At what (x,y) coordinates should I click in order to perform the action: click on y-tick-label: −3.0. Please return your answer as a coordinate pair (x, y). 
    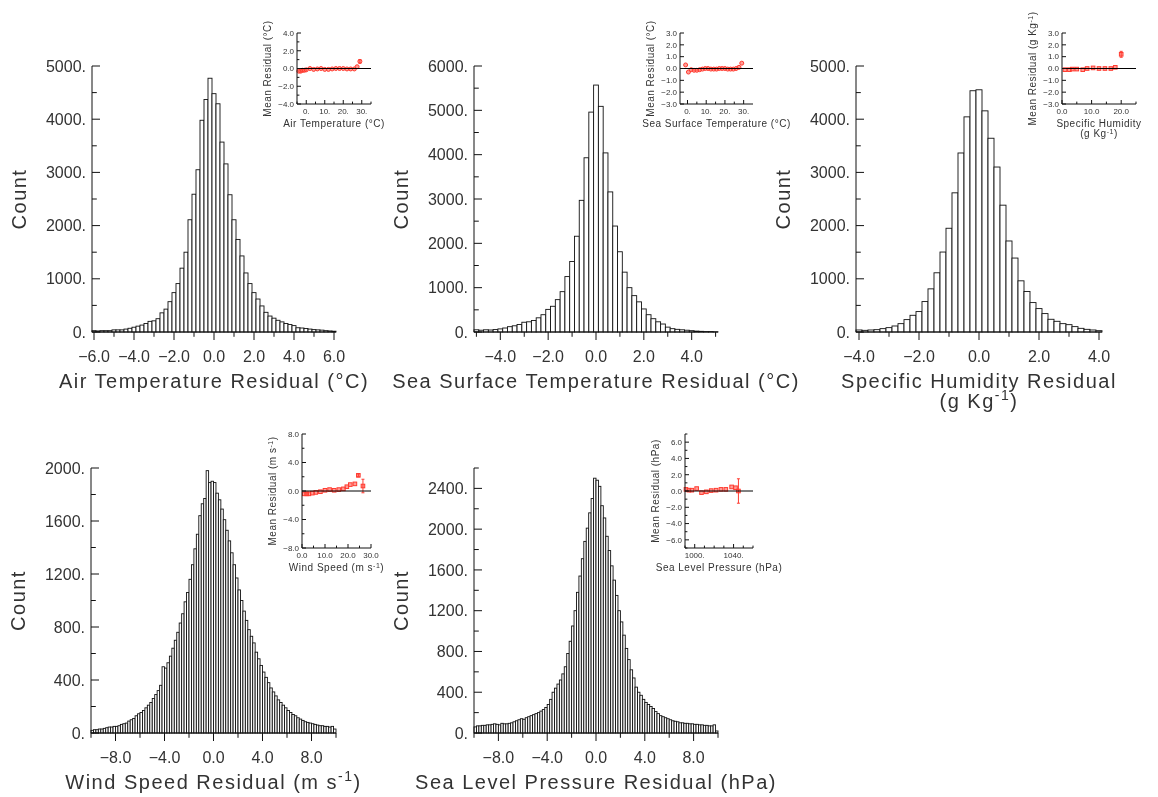
    Looking at the image, I should click on (669, 104).